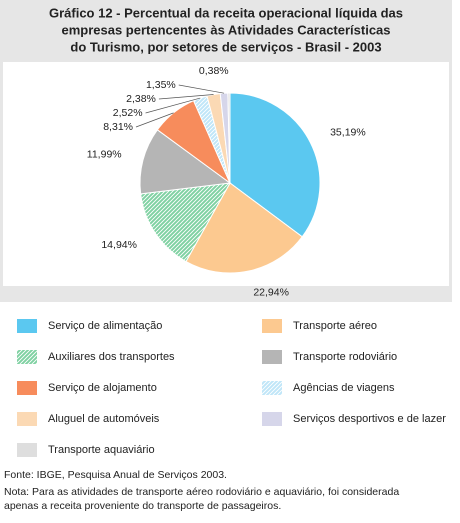 This screenshot has height=523, width=460. What do you see at coordinates (141, 99) in the screenshot?
I see `data-label: 2,38%` at bounding box center [141, 99].